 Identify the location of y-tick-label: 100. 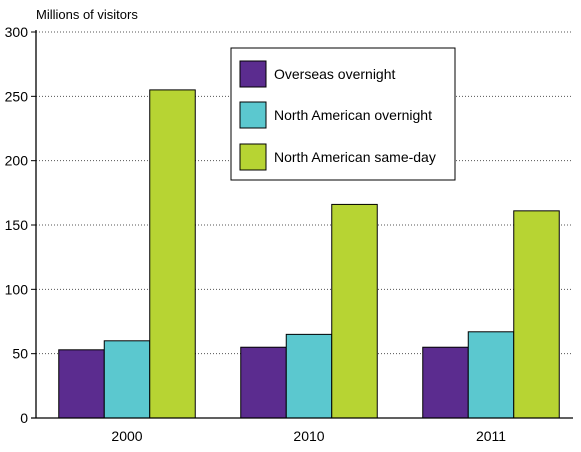
(17, 289).